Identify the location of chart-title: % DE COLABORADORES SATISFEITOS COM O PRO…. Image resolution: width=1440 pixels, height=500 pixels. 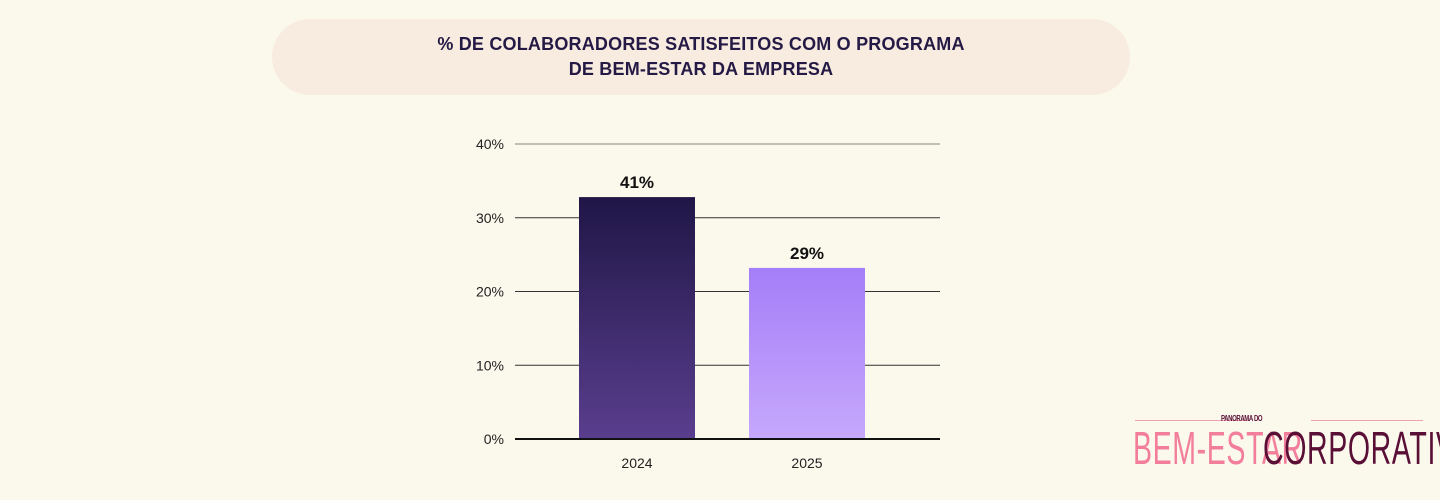
(701, 57).